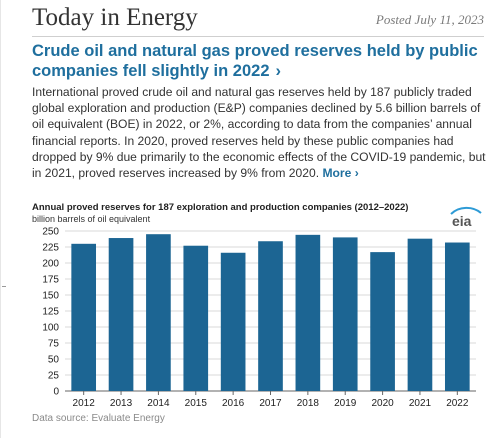 This screenshot has height=438, width=493. Describe the element at coordinates (196, 403) in the screenshot. I see `x-tick-label: 2015` at that location.